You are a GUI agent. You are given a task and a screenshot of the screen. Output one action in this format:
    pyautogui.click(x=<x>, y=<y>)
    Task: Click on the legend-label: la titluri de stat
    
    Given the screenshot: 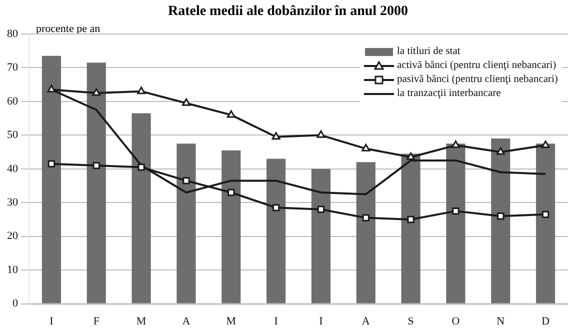 What is the action you would take?
    pyautogui.click(x=428, y=52)
    